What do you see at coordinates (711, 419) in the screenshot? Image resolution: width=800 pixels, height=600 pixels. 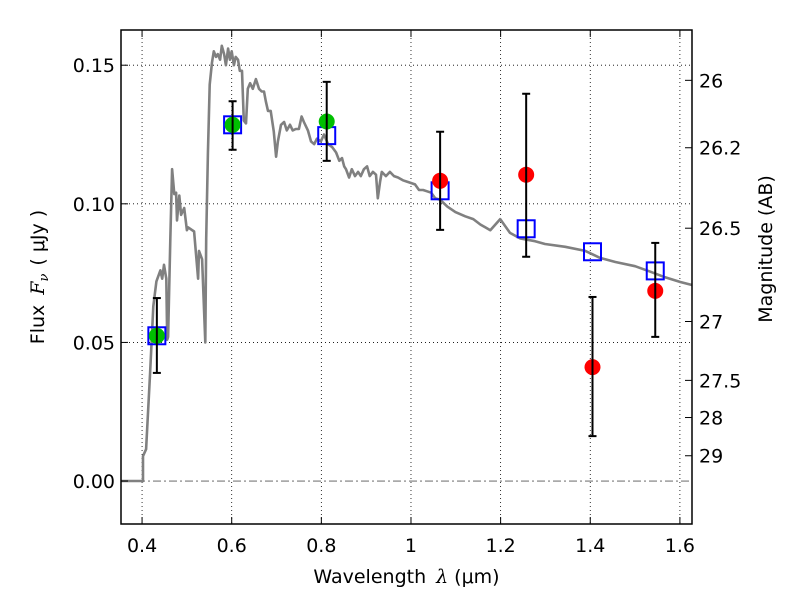 I see `y2-tick-label: 28` at bounding box center [711, 419].